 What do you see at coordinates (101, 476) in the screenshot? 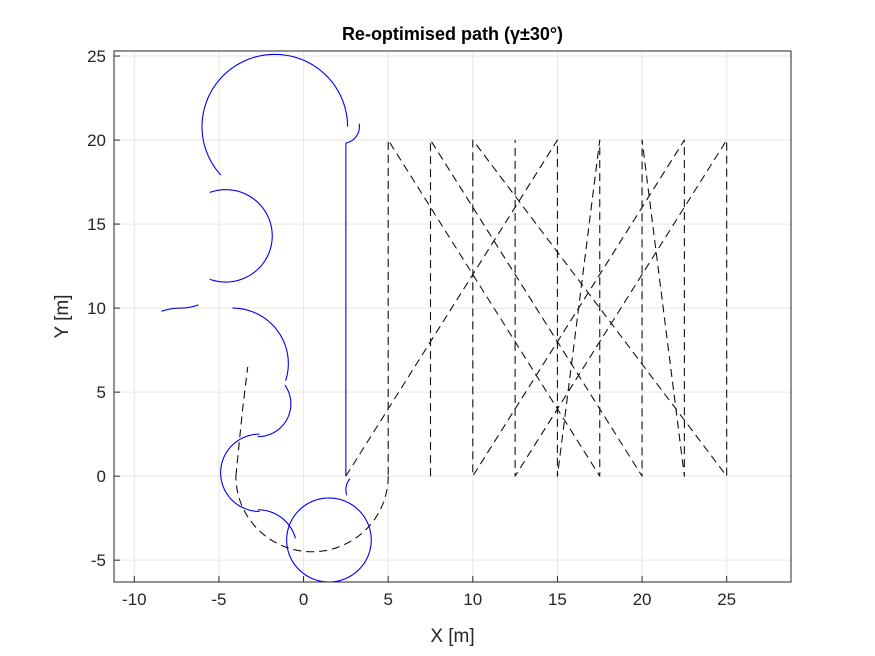
I see `y-tick-label: 0` at bounding box center [101, 476].